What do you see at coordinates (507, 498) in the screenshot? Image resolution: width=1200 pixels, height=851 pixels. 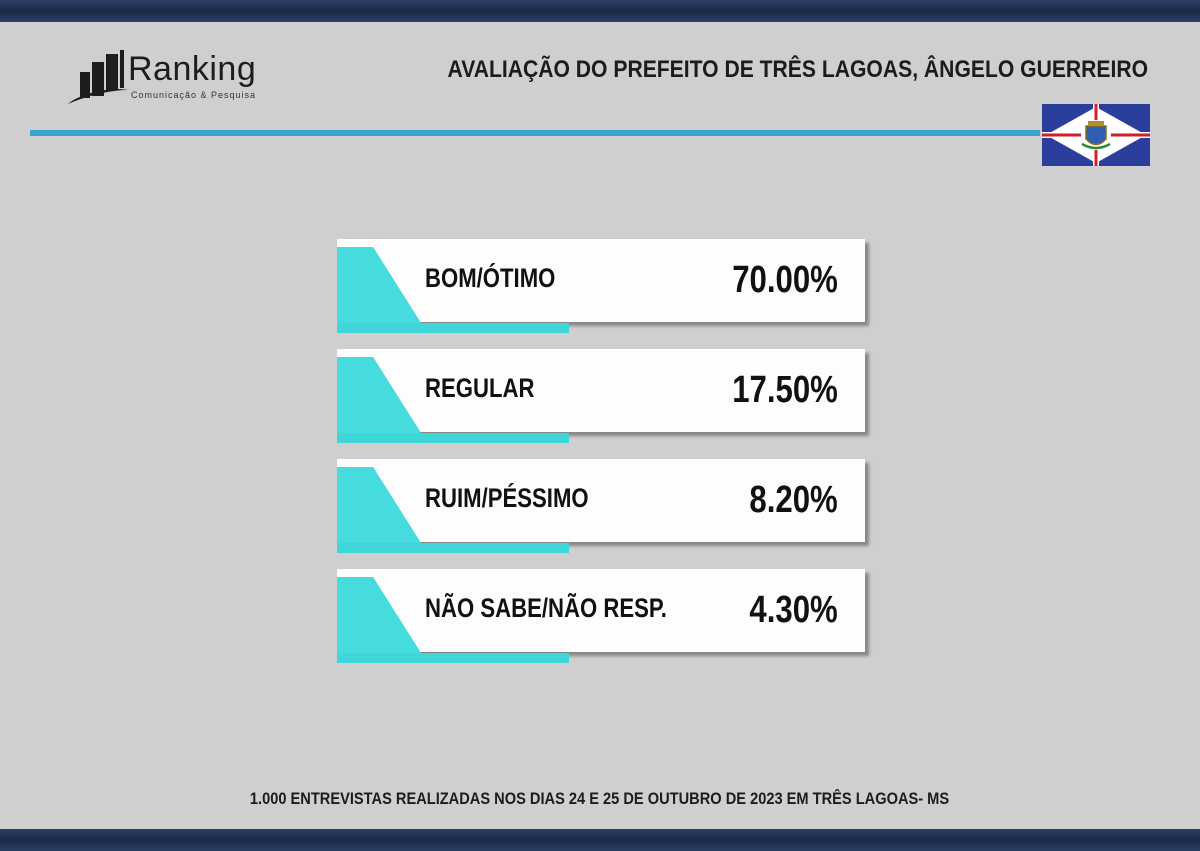 I see `category-label: RUIM/PÉSSIMO` at bounding box center [507, 498].